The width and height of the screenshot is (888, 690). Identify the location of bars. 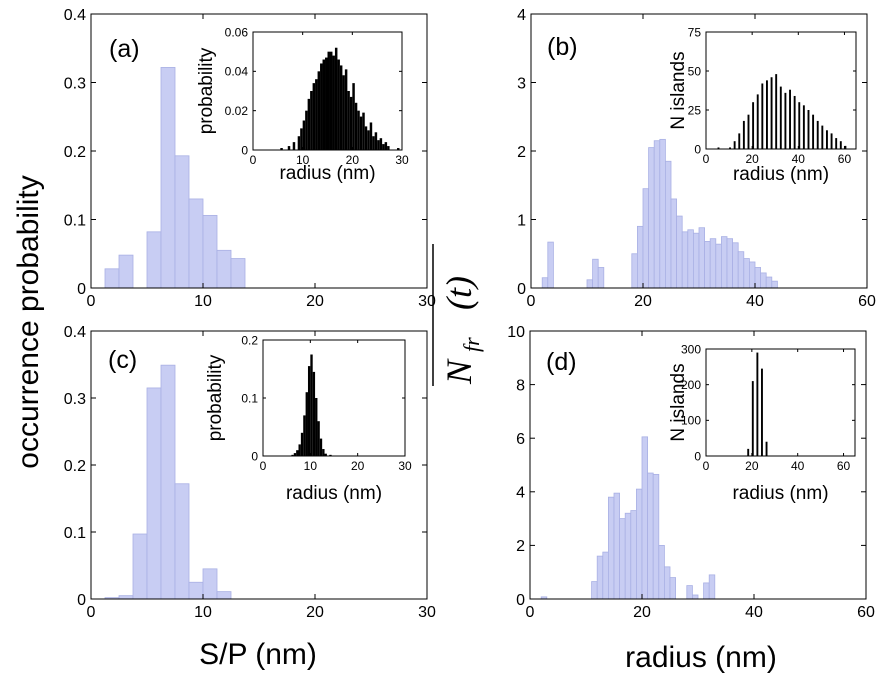
(175, 178).